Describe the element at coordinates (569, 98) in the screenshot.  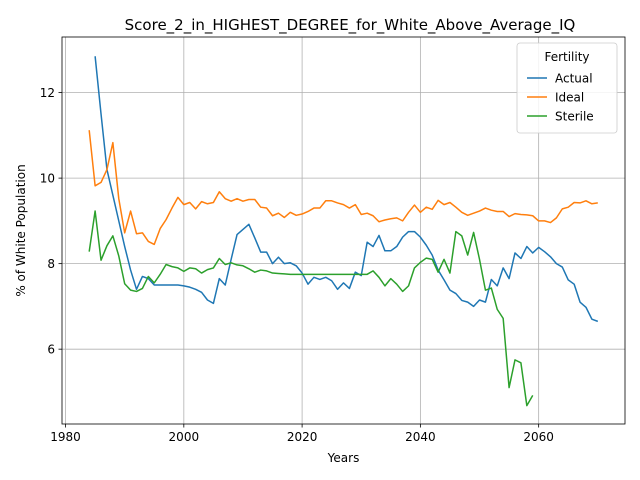
I see `legend-label-ideal: Ideal` at that location.